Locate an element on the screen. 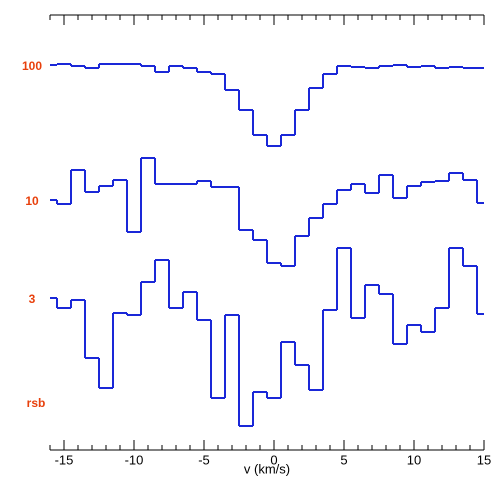 This screenshot has width=500, height=500. x-tick-label: 0 is located at coordinates (273, 459).